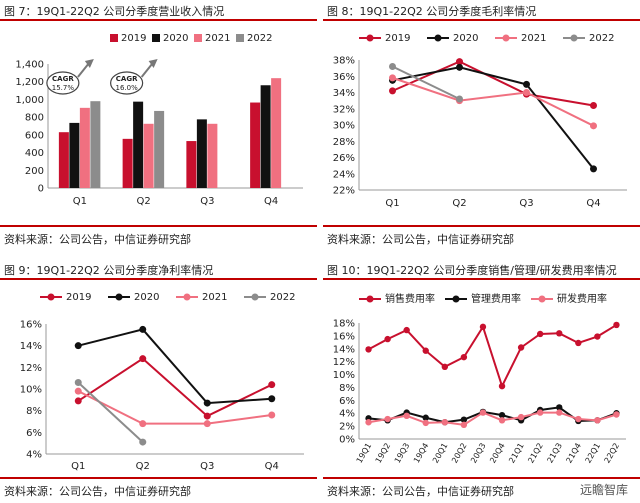  What do you see at coordinates (34, 153) in the screenshot?
I see `fig7-ytick-label: 400` at bounding box center [34, 153].